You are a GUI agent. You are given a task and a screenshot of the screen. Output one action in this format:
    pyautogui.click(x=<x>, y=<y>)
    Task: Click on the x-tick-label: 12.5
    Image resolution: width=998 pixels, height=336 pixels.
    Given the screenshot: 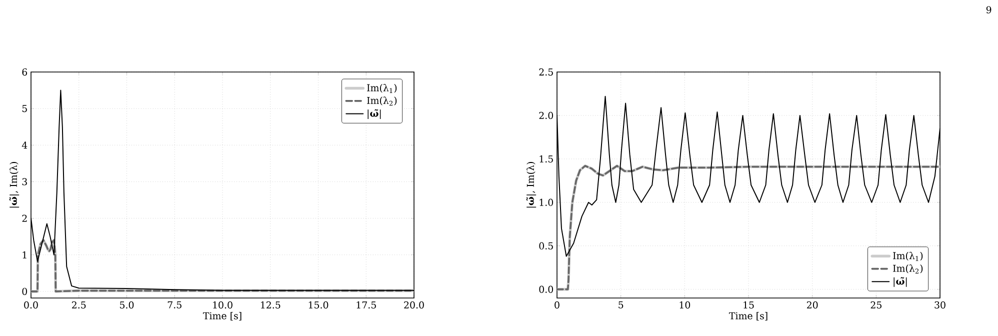 What is the action you would take?
    pyautogui.click(x=270, y=305)
    